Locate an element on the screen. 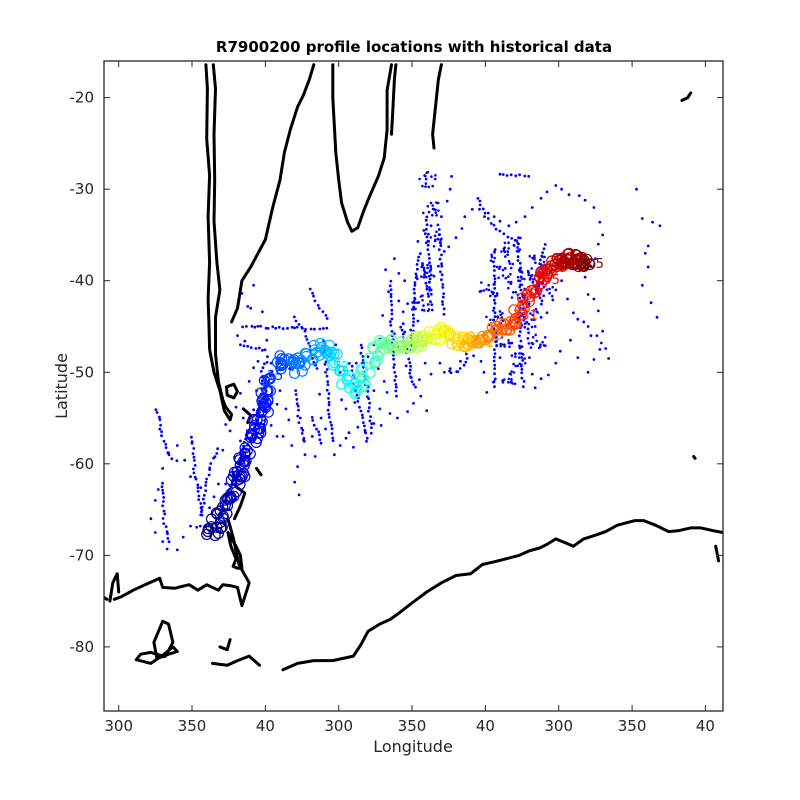 The image size is (800, 800). x-tick-label: 300 is located at coordinates (558, 726).